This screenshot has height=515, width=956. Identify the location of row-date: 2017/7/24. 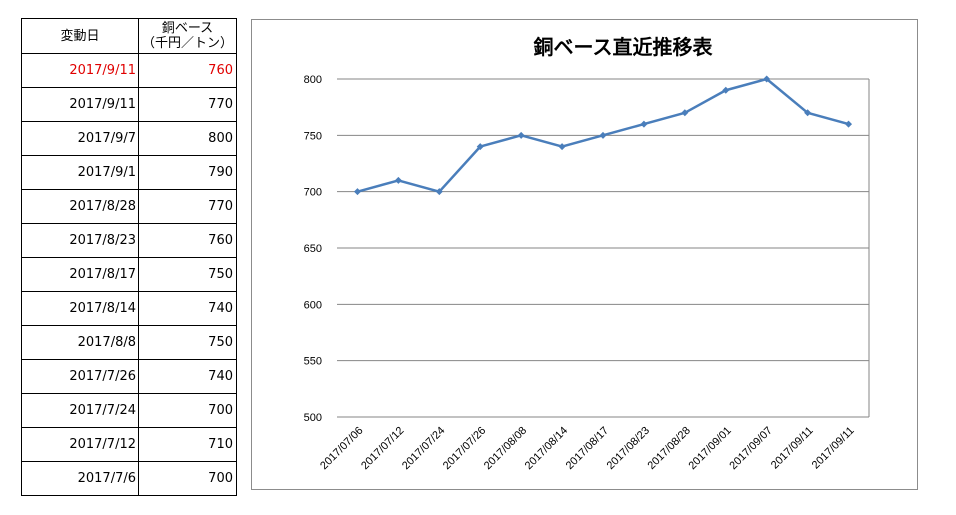
(80, 410).